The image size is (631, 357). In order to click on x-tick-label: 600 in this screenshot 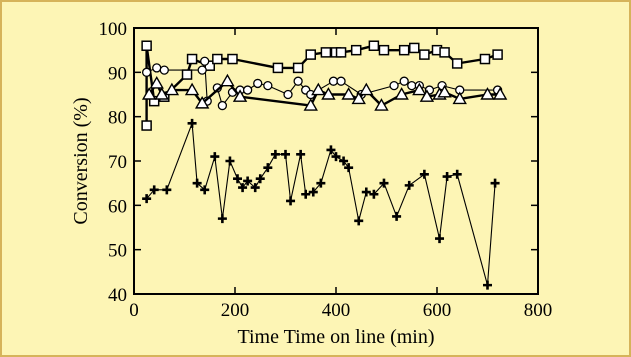, I will do `click(437, 310)`.